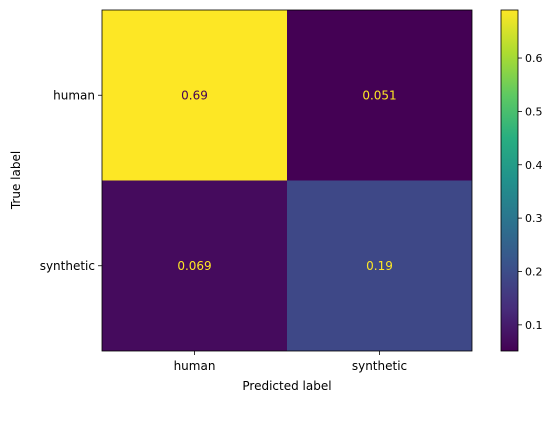  What do you see at coordinates (534, 165) in the screenshot?
I see `colorbar-tick-label: 0.4` at bounding box center [534, 165].